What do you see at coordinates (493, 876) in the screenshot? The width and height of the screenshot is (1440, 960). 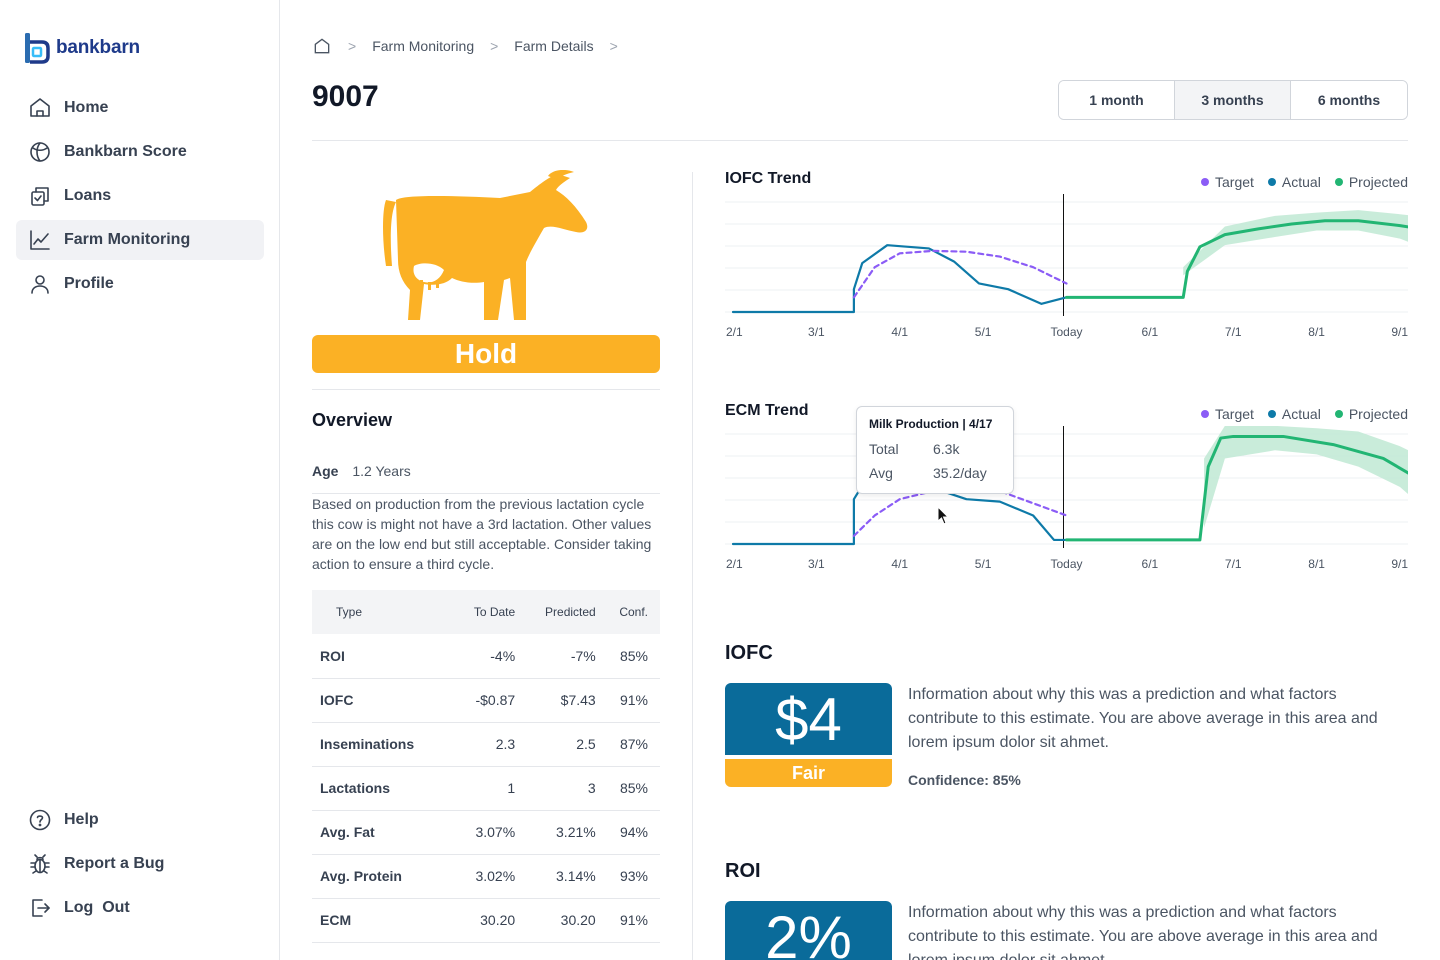 I see `table-cell: 3.02%` at bounding box center [493, 876].